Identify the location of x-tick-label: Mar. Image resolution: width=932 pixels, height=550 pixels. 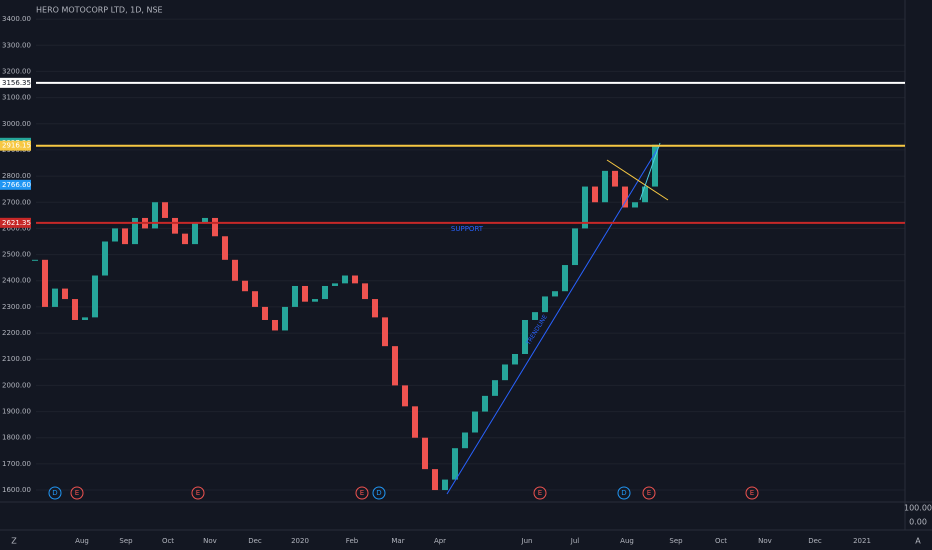
(397, 541).